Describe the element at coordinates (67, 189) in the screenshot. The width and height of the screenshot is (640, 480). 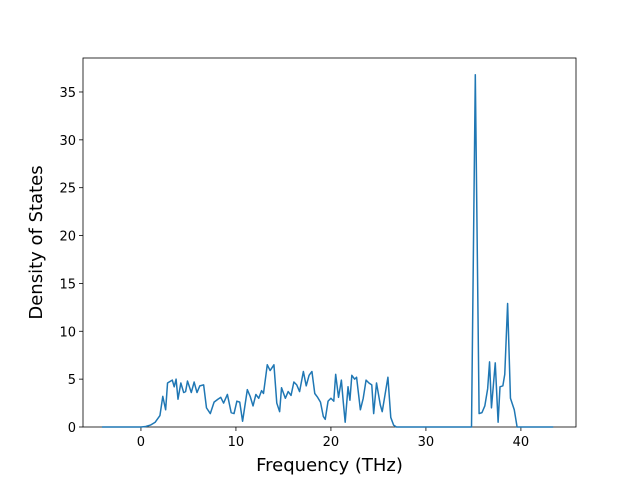
I see `y-tick-label: 25` at that location.